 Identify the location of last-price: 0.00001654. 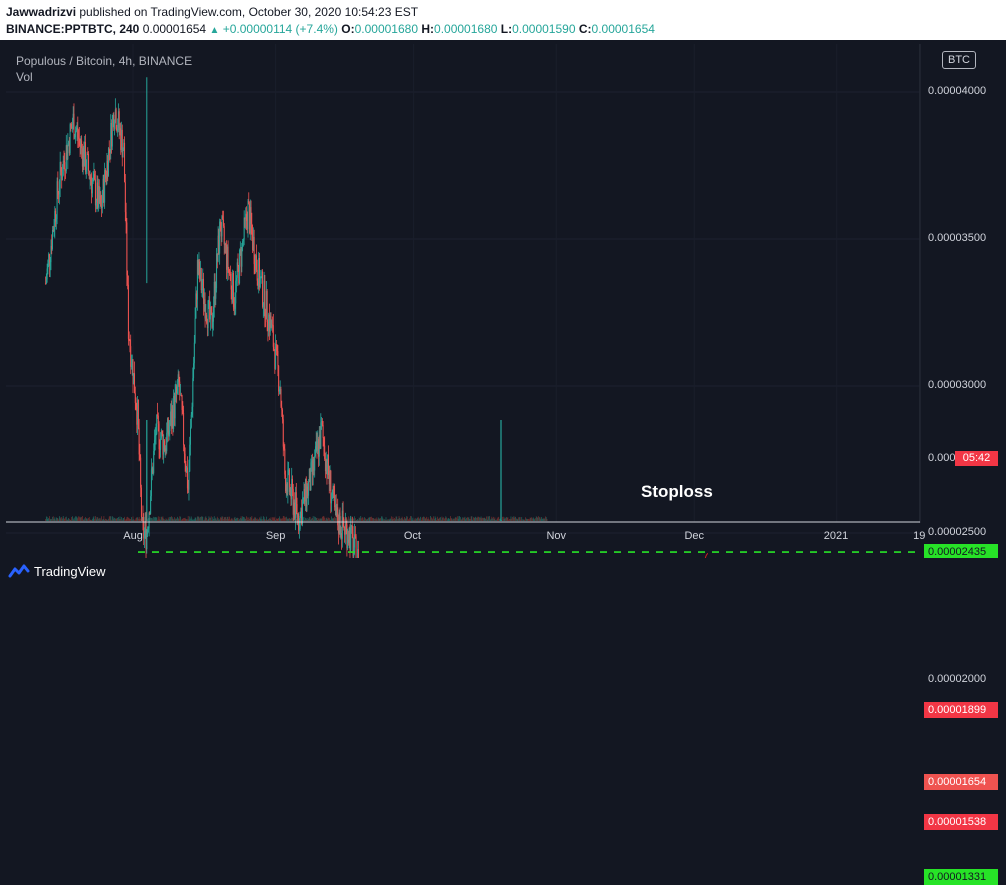
(174, 29).